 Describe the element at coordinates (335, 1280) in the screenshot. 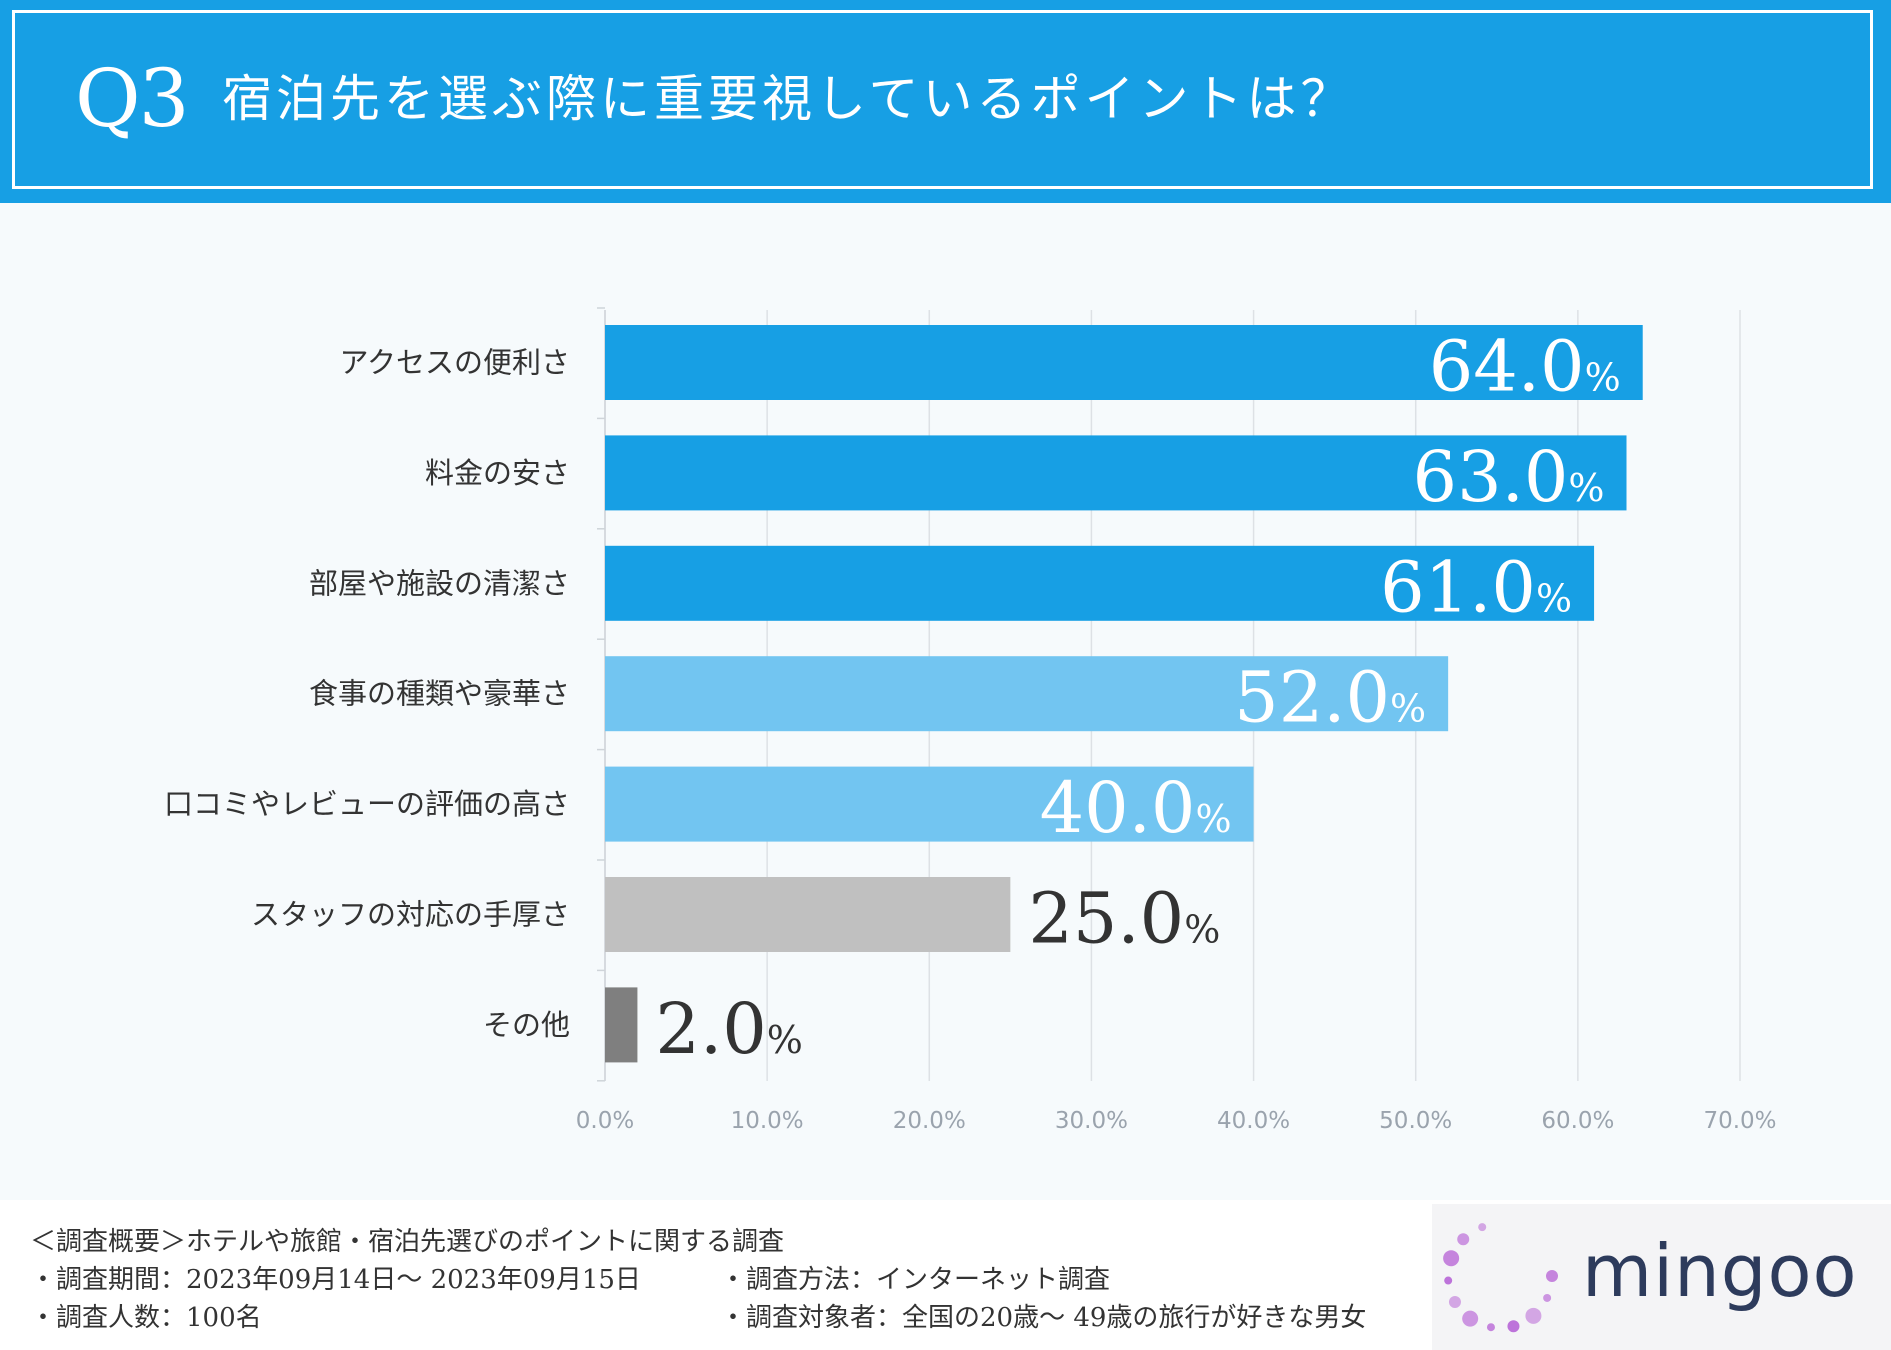

I see `survey-period: ・調査期間：2023年09月14日～ 2023年09月15日` at that location.